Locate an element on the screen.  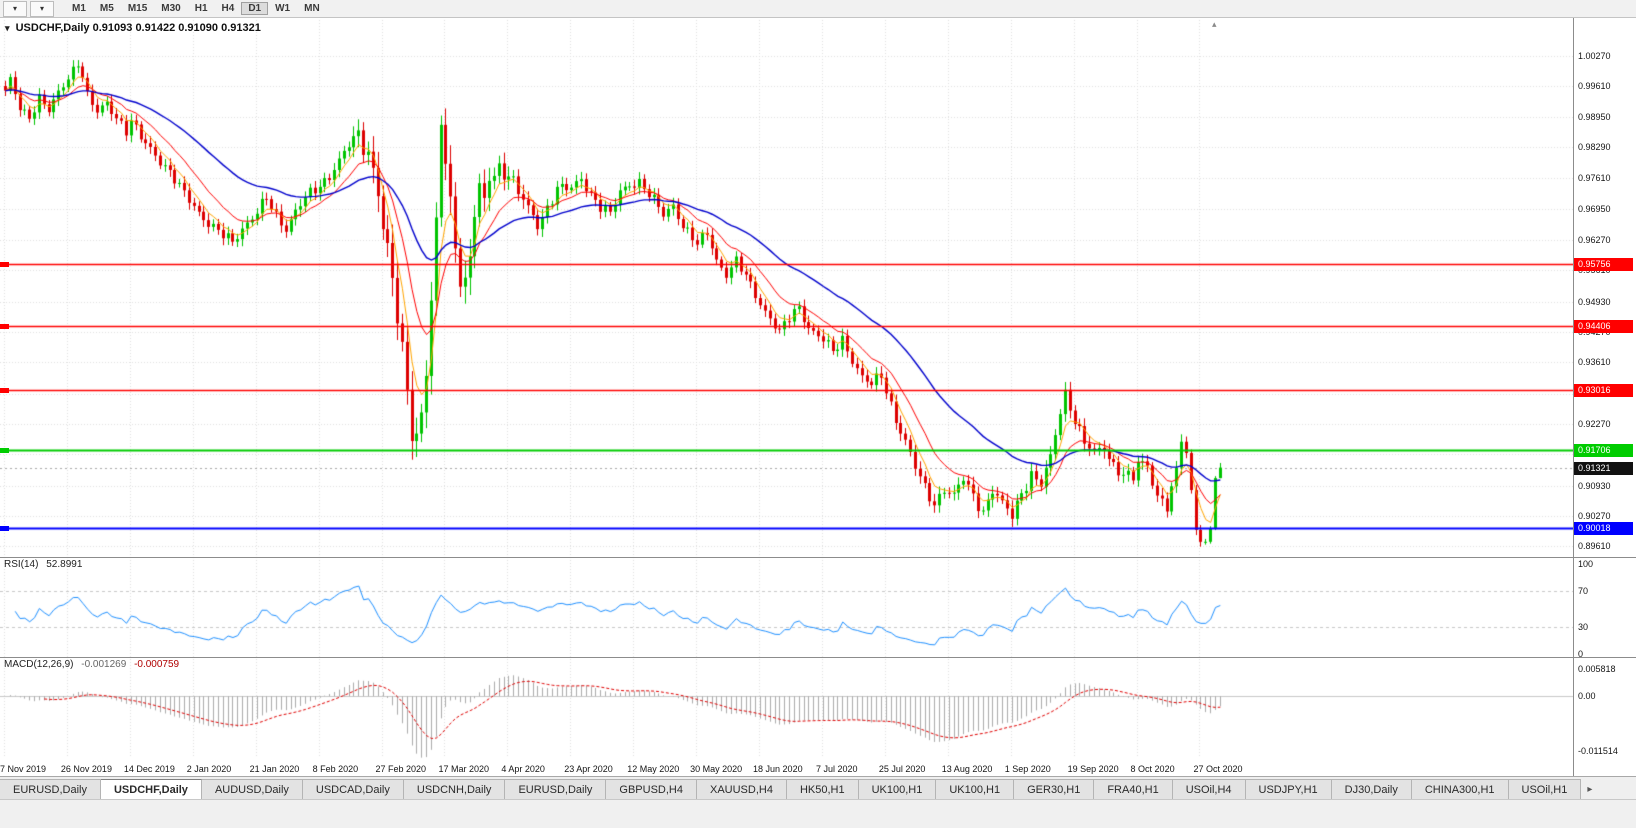
date-axis-label: 27 Feb 2020 is located at coordinates (401, 769).